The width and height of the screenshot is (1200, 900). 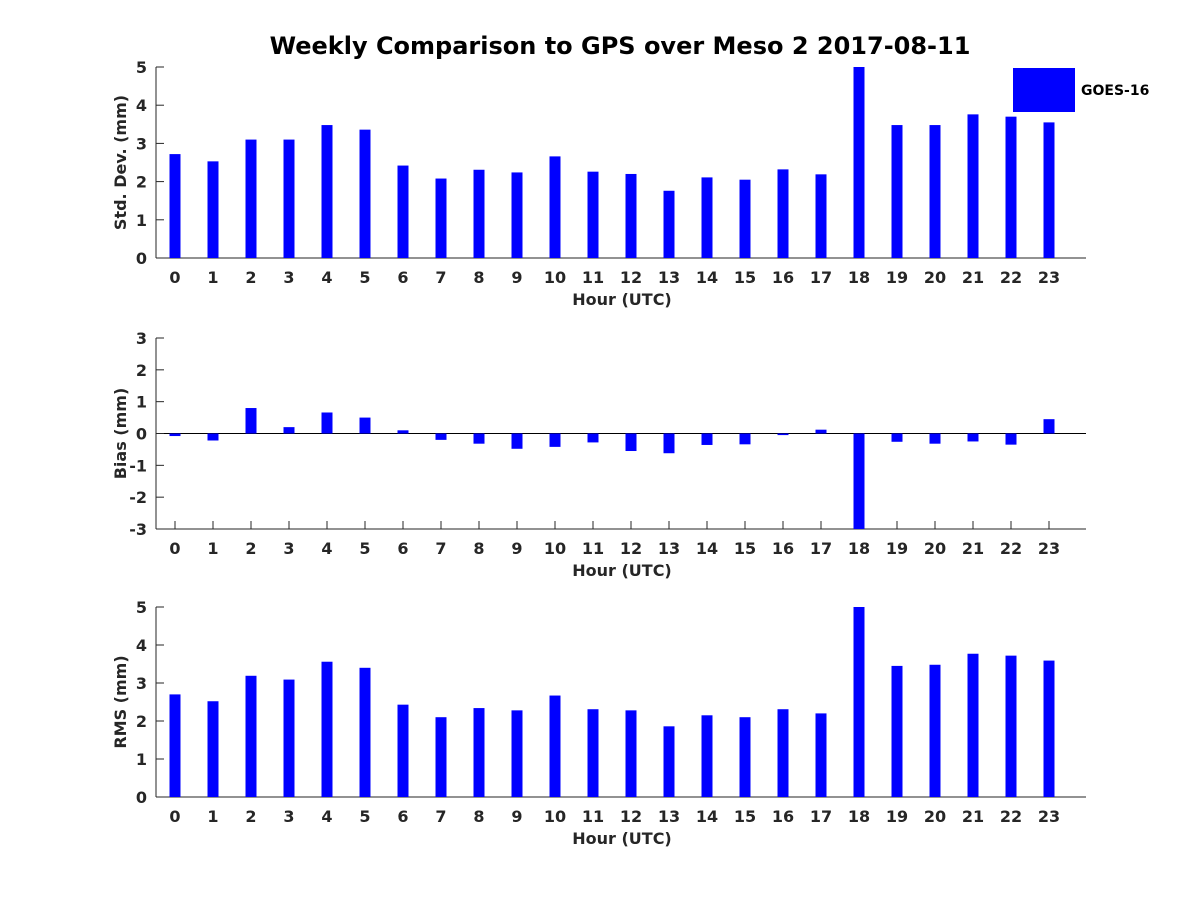 What do you see at coordinates (1011, 548) in the screenshot?
I see `bias-x-tick-label: 22` at bounding box center [1011, 548].